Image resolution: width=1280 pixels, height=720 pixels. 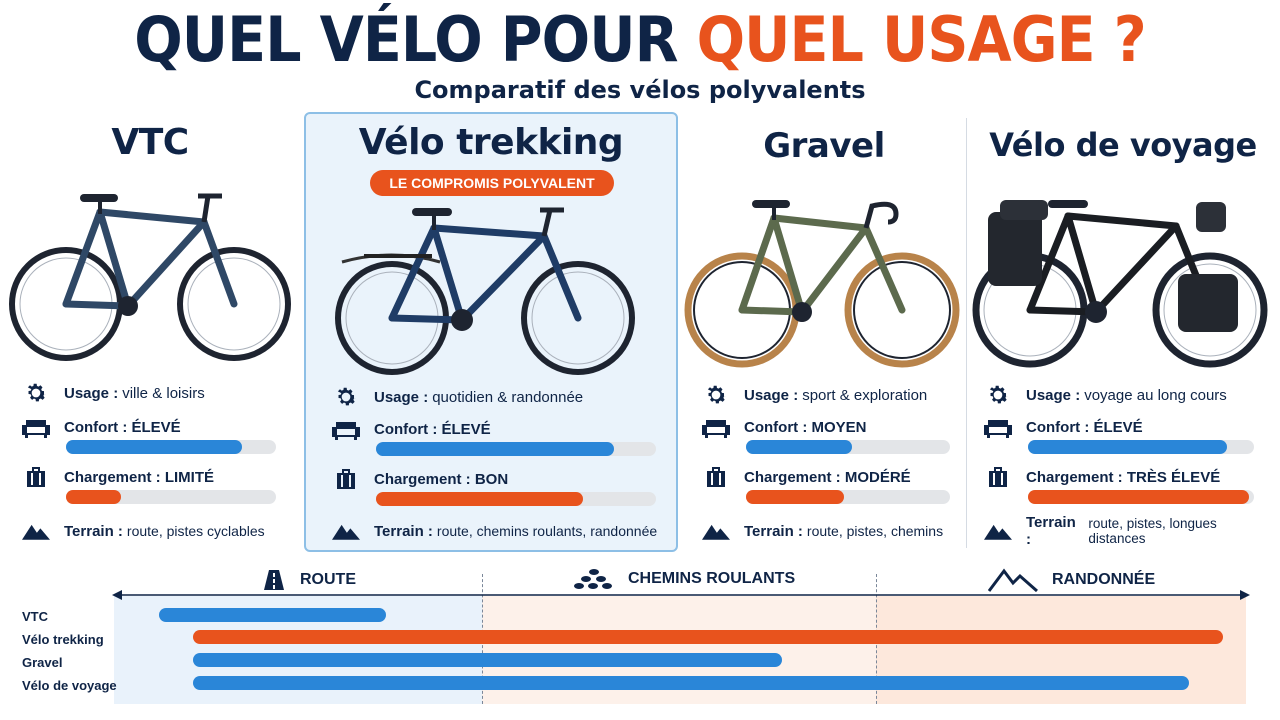 What do you see at coordinates (712, 578) in the screenshot?
I see `zone-chemins-text: CHEMINS ROULANTS` at bounding box center [712, 578].